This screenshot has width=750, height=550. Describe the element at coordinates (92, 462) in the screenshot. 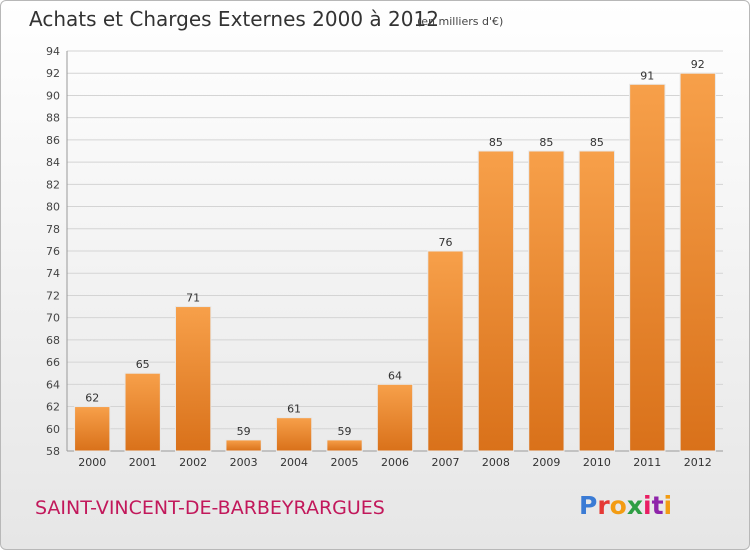

I see `x-tick-label-2000: 2000` at that location.